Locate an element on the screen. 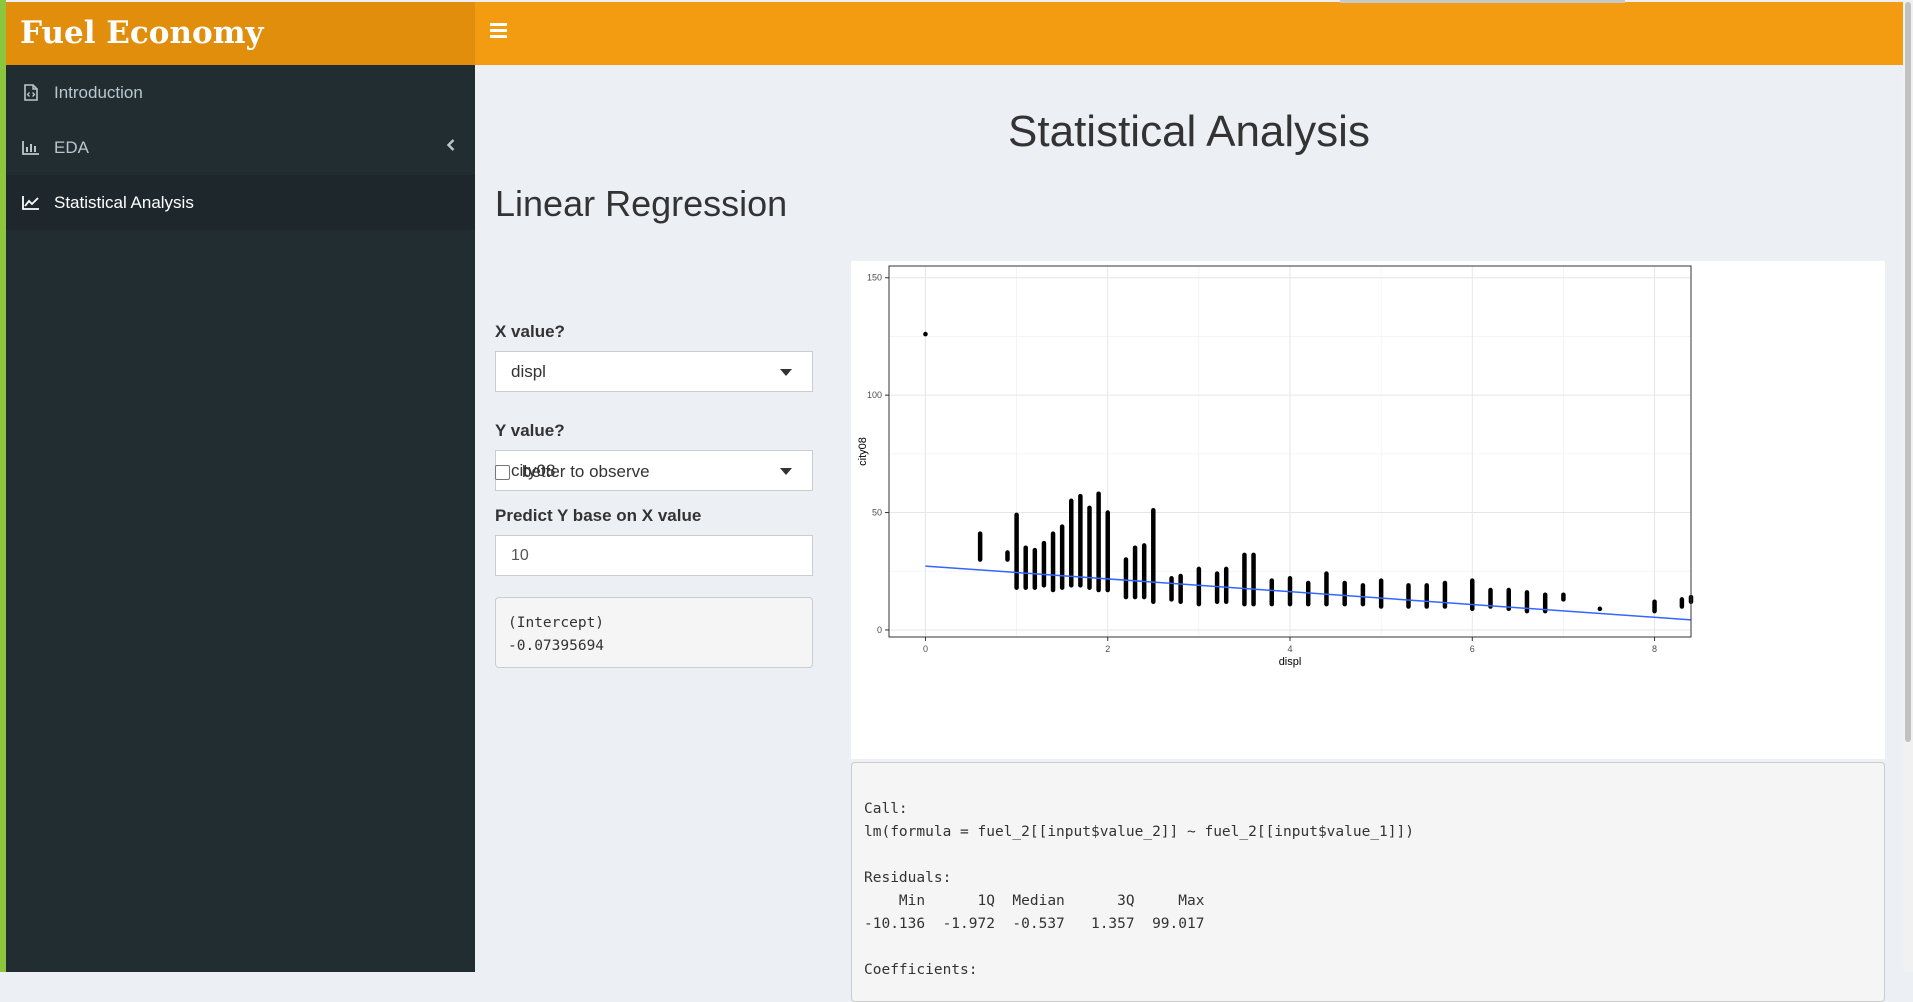 This screenshot has width=1913, height=1002. sidebar-item-label: Introduction is located at coordinates (98, 92).